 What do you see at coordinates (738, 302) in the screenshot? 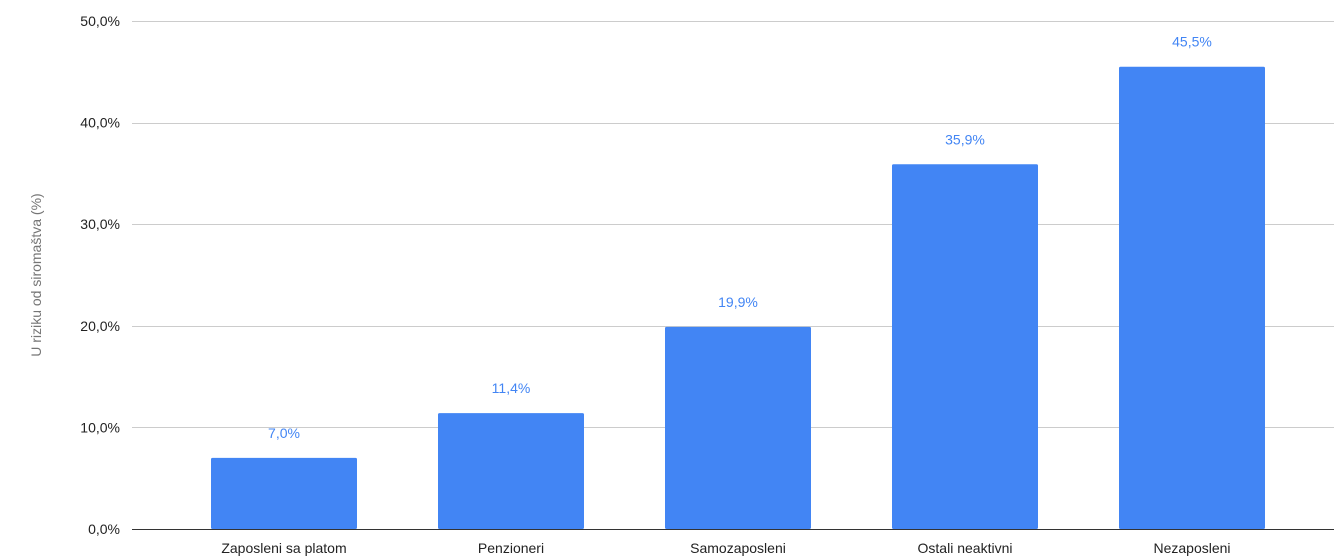
I see `data-label: 19,9%` at bounding box center [738, 302].